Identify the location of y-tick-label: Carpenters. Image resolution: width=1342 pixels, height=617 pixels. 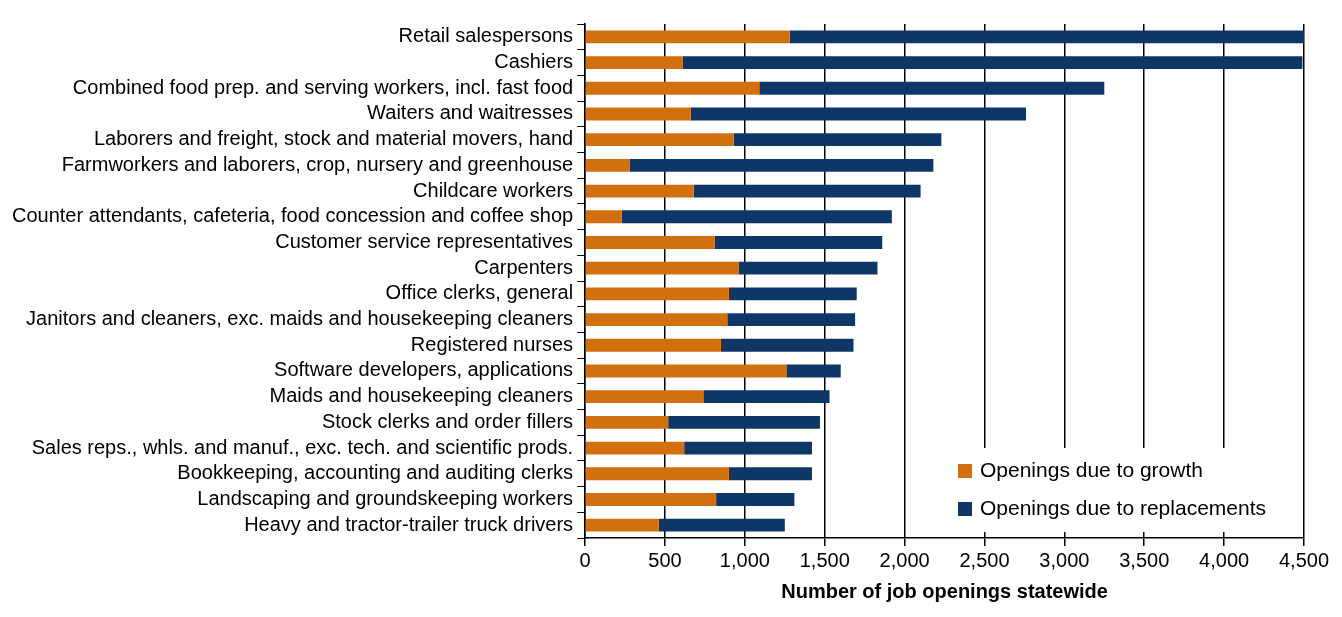
(524, 266).